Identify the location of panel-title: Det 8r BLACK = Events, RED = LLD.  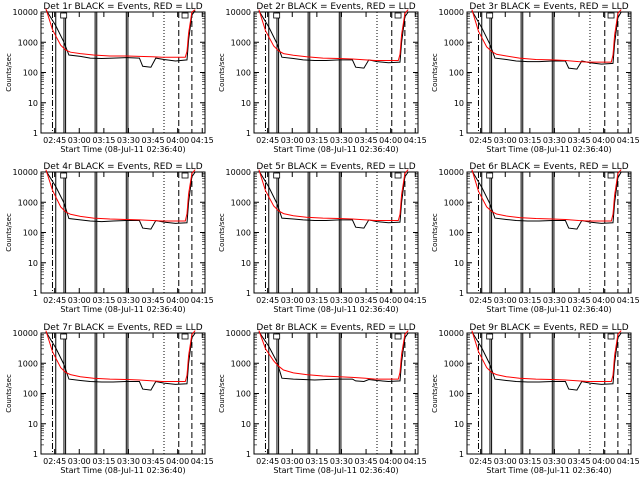
(335, 328).